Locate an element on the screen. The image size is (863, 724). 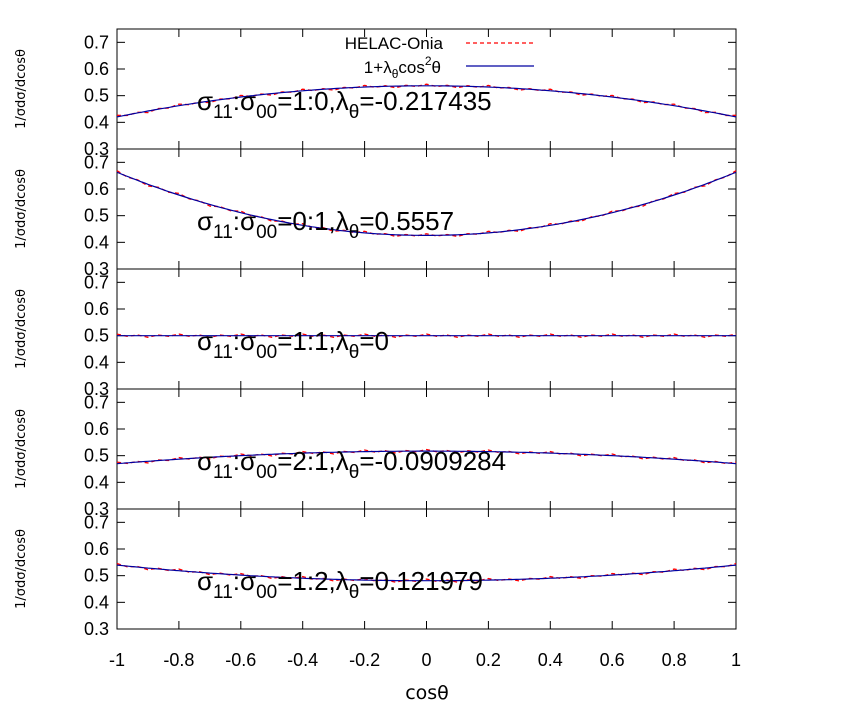
legend-fit-part-b: cos is located at coordinates (411, 67).